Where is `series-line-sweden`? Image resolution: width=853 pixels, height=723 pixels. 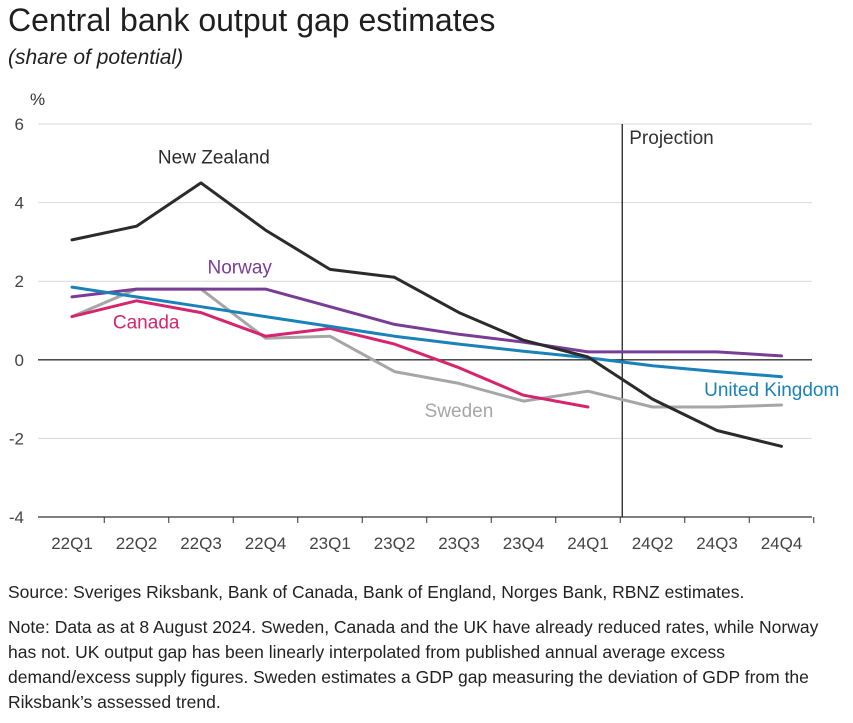
series-line-sweden is located at coordinates (426, 348).